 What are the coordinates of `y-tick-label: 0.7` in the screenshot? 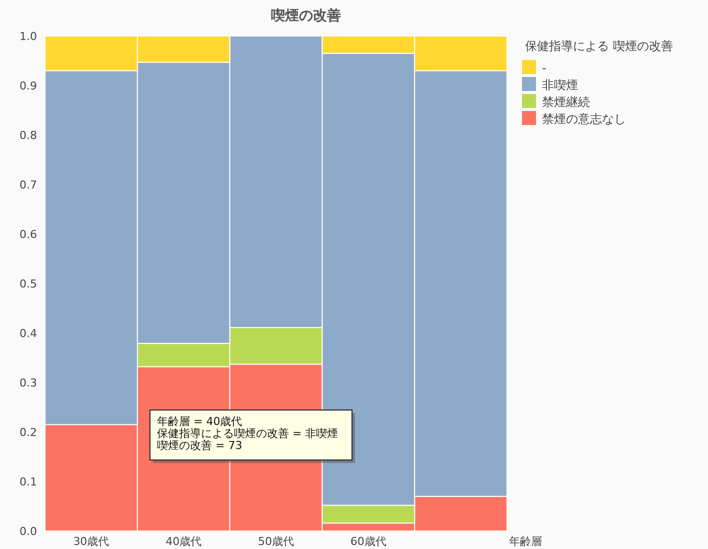 It's located at (28, 185).